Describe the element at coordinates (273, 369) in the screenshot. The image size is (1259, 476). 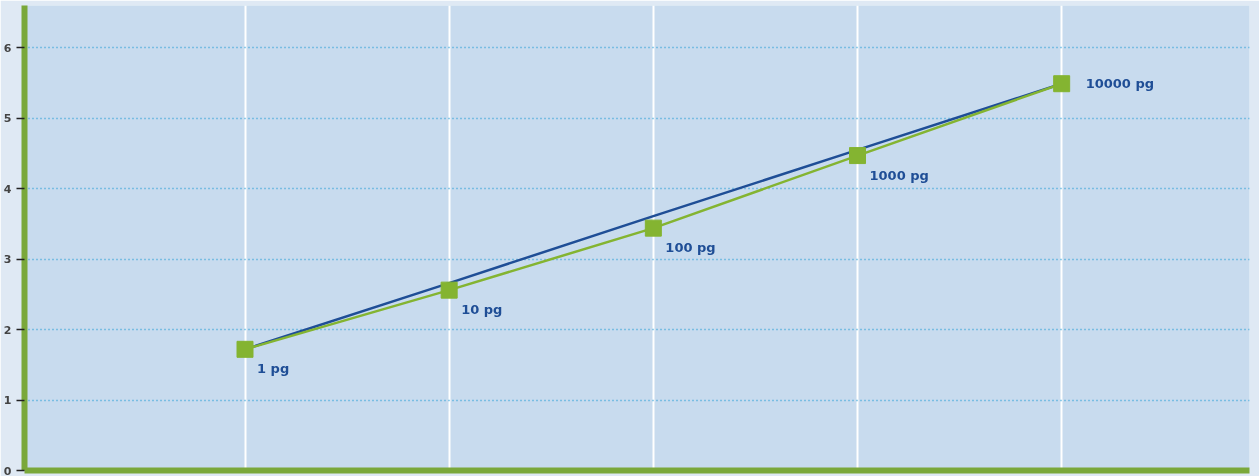
I see `annotation: 1 pg` at that location.